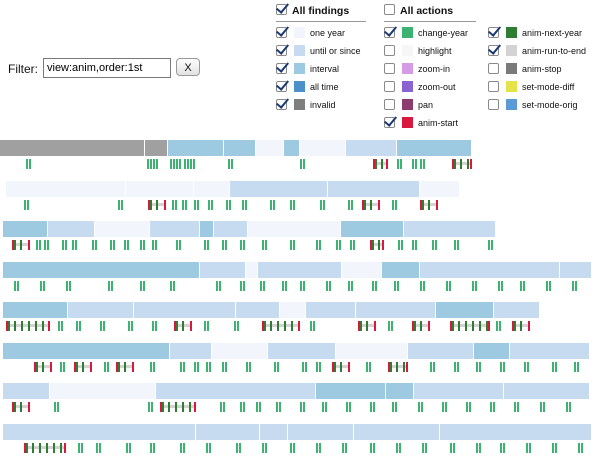  Describe the element at coordinates (281, 68) in the screenshot. I see `interval-checkbox` at that location.